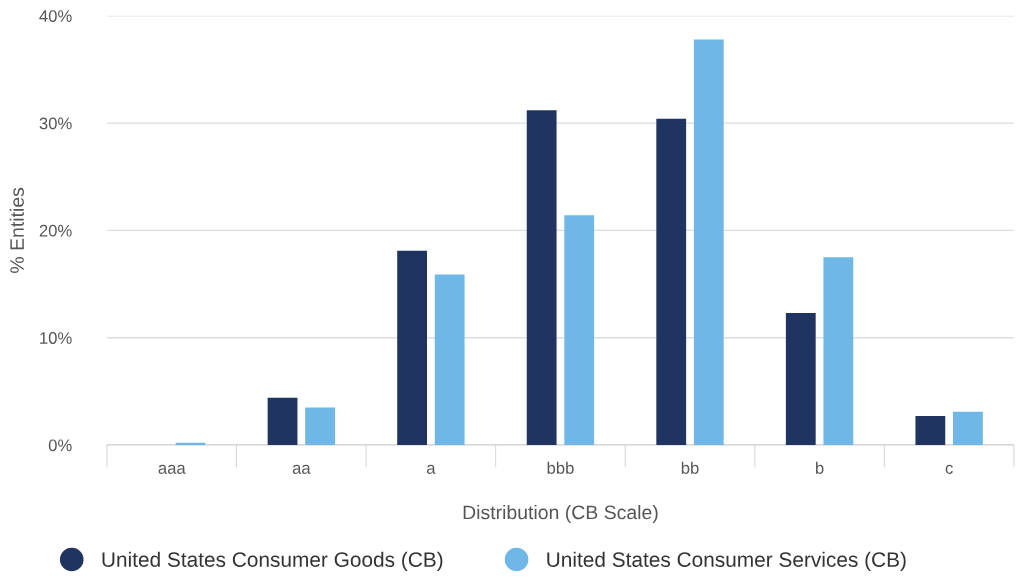  Describe the element at coordinates (60, 445) in the screenshot. I see `y-tick-label: 0%` at that location.